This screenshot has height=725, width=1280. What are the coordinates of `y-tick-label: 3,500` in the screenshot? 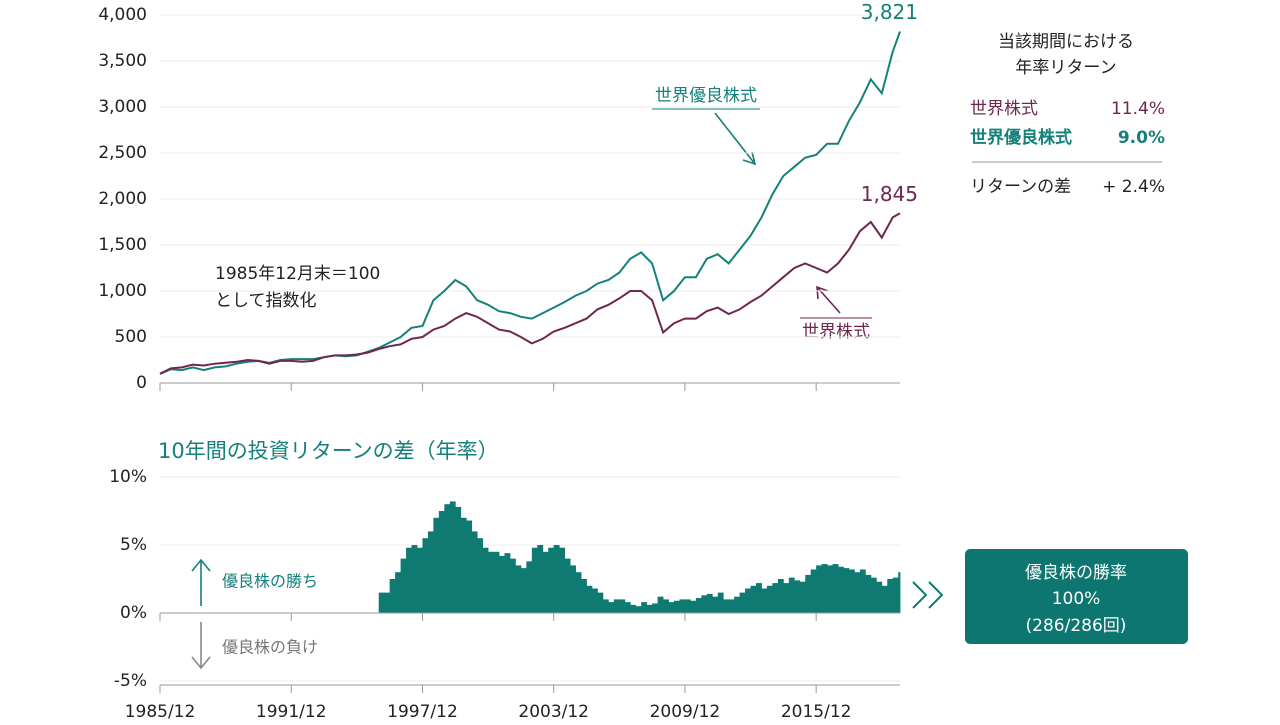 It's located at (122, 61).